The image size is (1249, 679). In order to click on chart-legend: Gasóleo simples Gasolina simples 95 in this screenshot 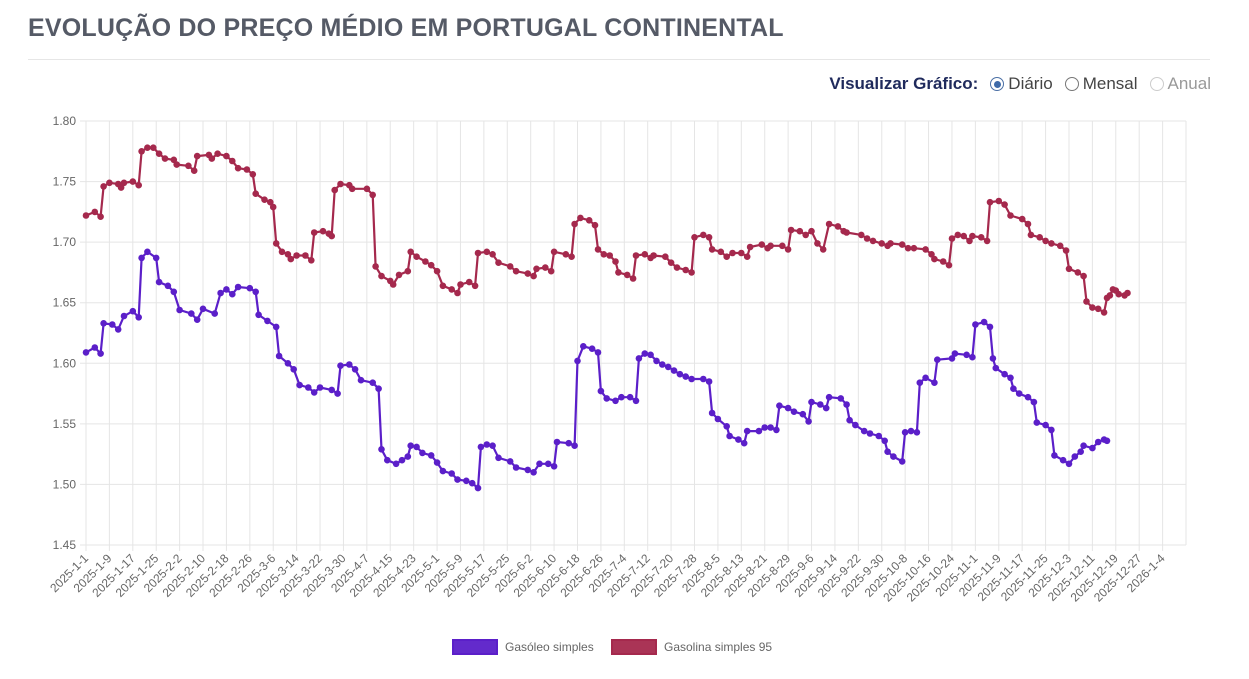, I will do `click(612, 647)`.